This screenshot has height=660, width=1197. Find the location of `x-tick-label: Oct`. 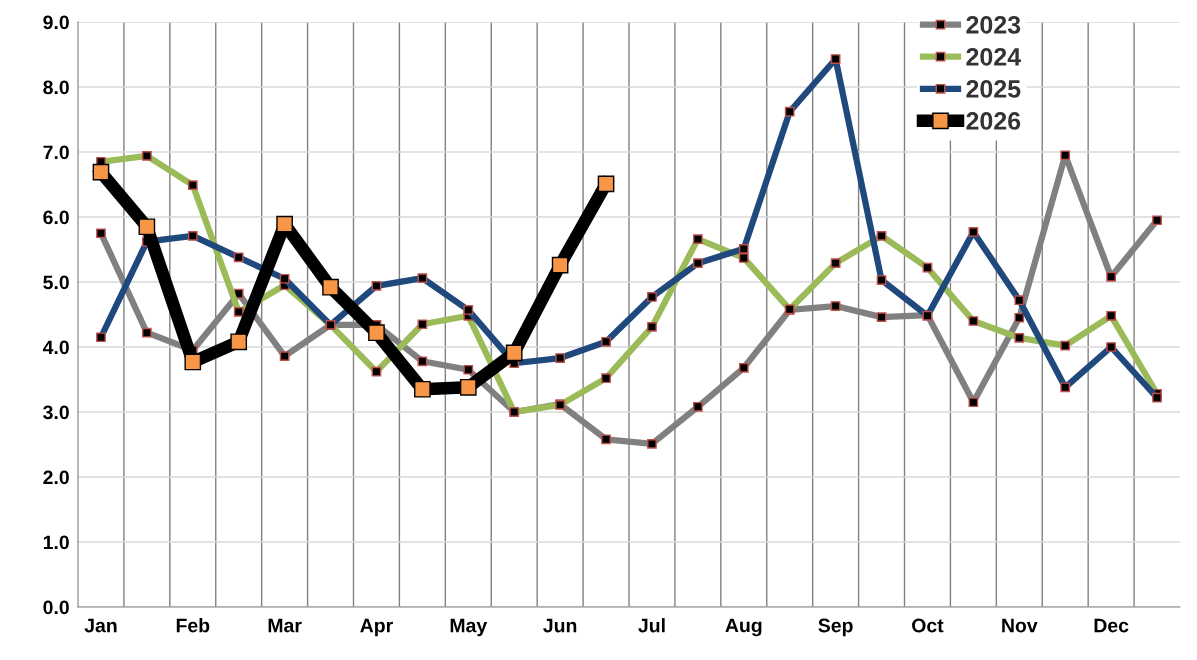

x-tick-label: Oct is located at coordinates (928, 625).